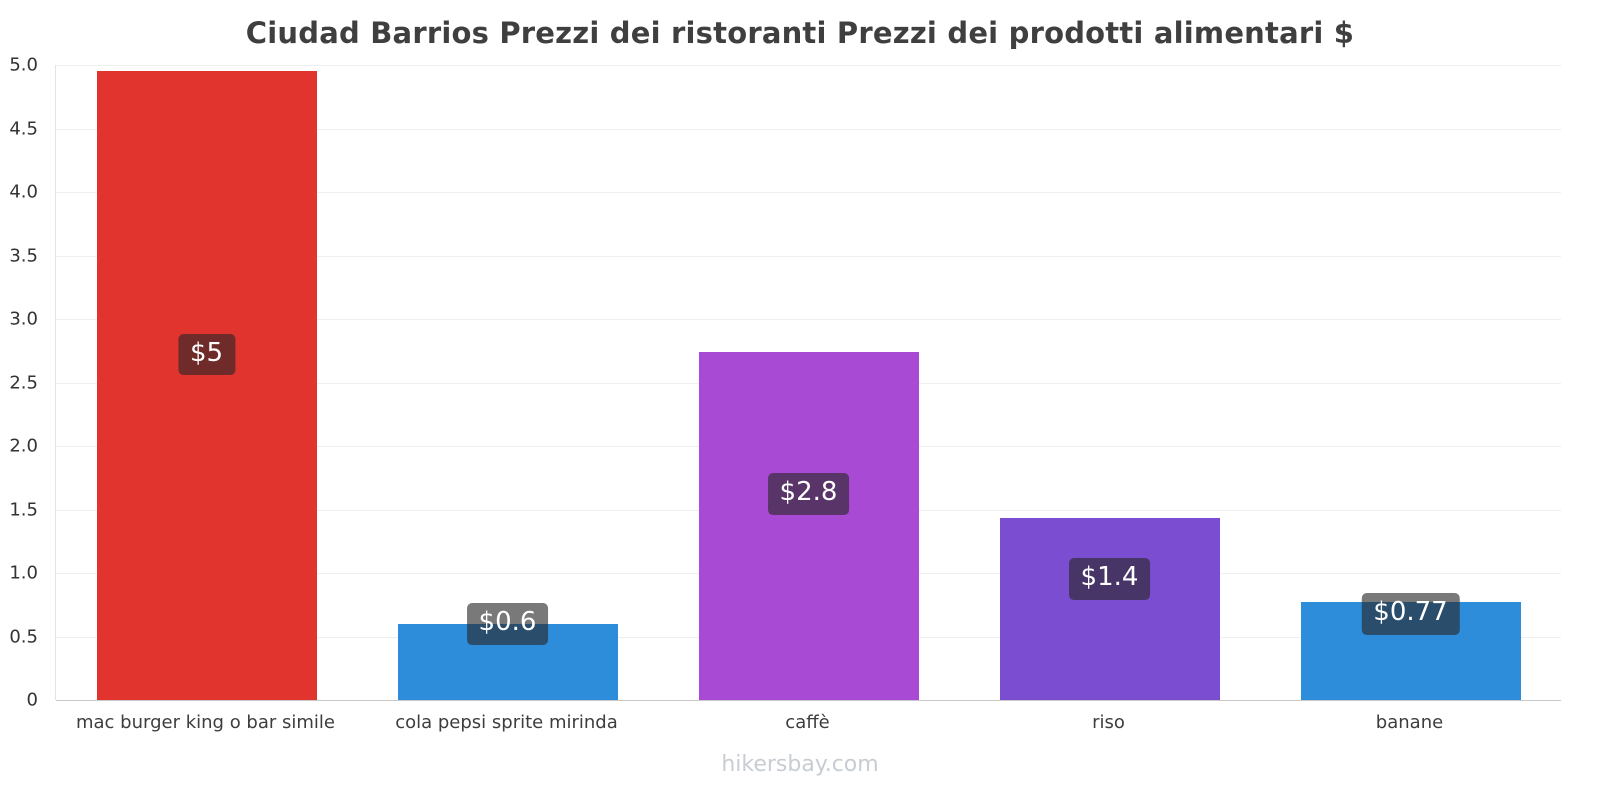 The width and height of the screenshot is (1600, 800). Describe the element at coordinates (1410, 613) in the screenshot. I see `bar-value-badge: $0.77` at that location.